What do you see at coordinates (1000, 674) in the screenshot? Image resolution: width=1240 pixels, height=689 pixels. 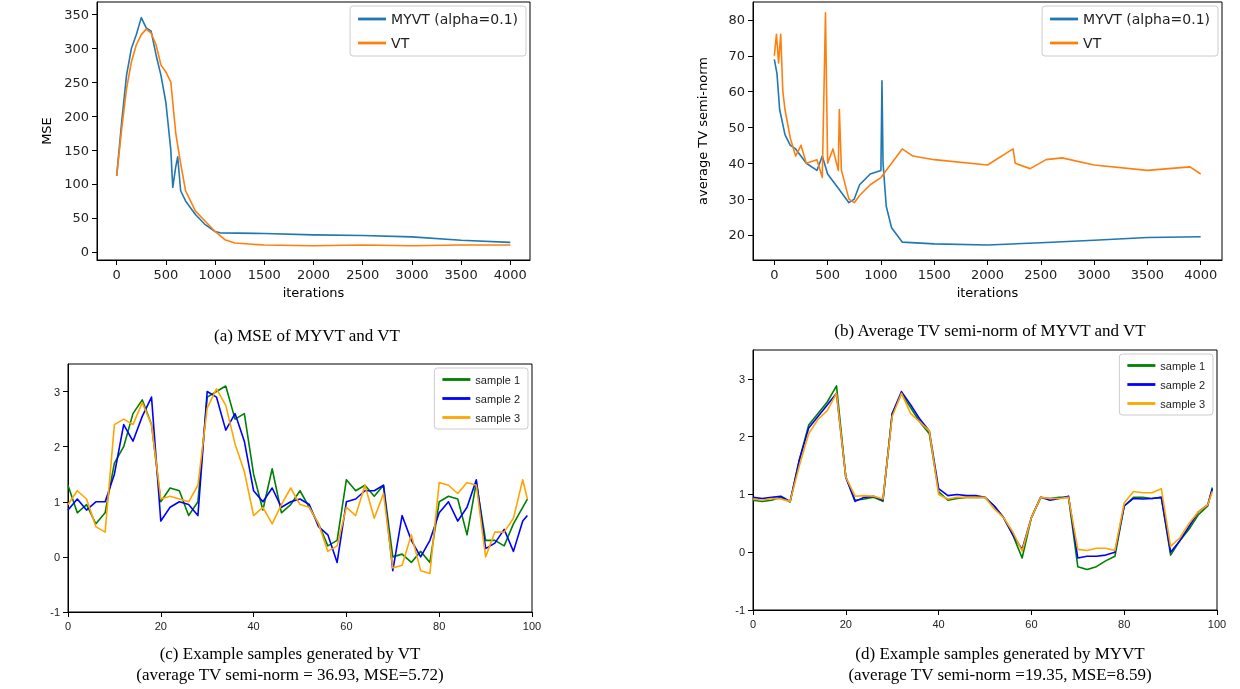 I see `text: (average TV semi-norm =19.35, MSE=8.59)` at bounding box center [1000, 674].